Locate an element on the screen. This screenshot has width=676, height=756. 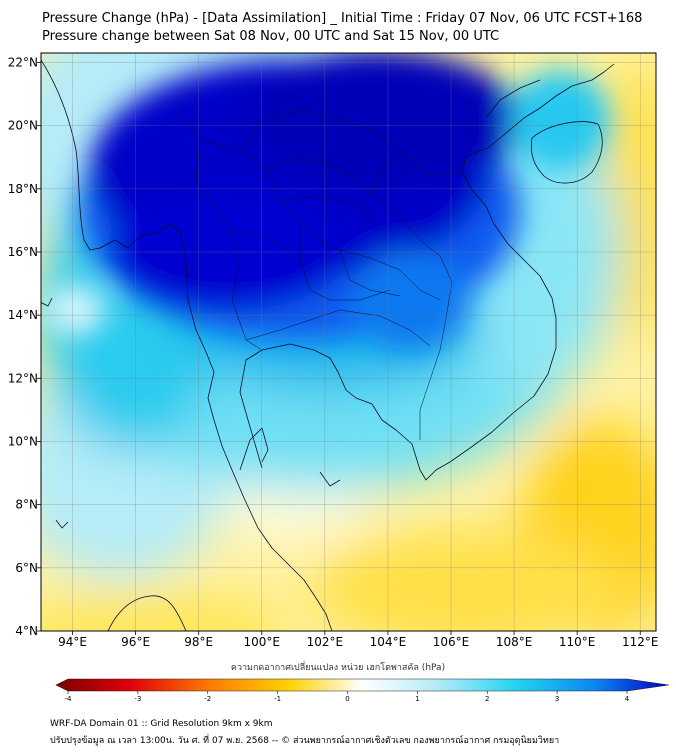
colorbar-tick-label: 3 is located at coordinates (557, 699).